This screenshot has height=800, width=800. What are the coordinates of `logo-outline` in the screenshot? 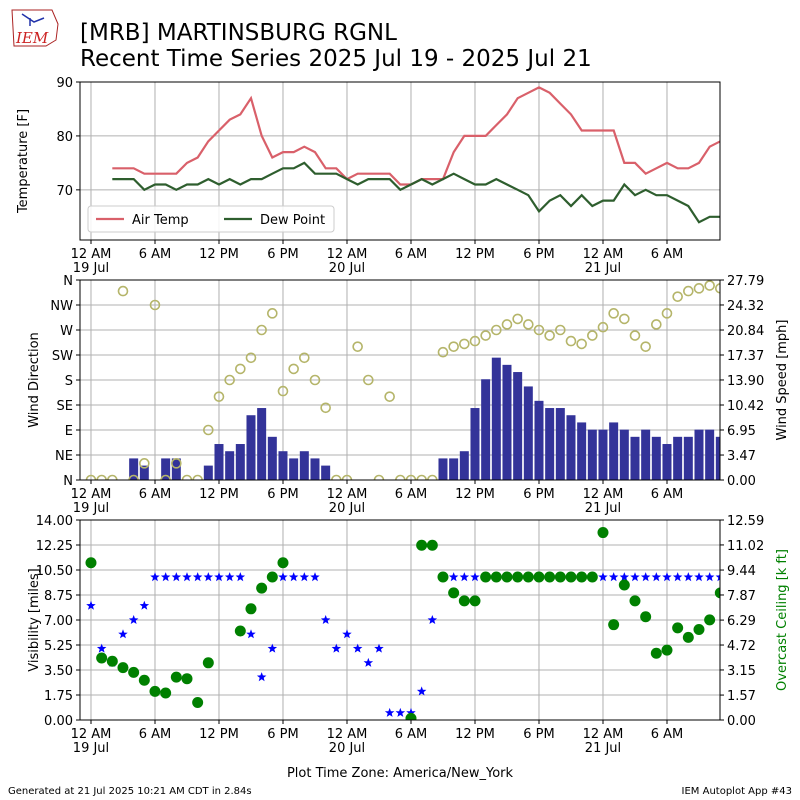 It's located at (35, 28).